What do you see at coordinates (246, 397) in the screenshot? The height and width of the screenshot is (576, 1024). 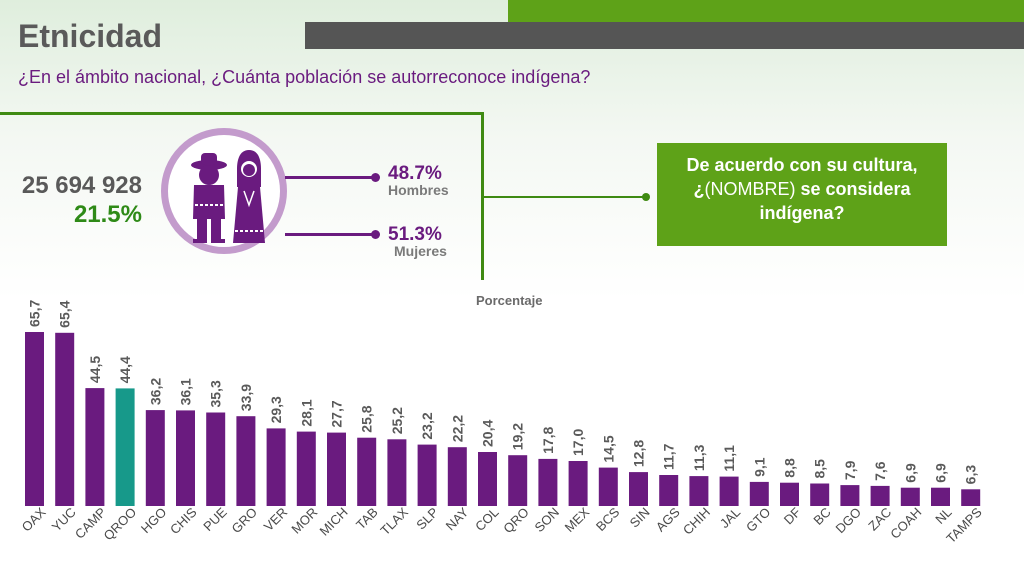 I see `value-label-gro: 33,9` at bounding box center [246, 397].